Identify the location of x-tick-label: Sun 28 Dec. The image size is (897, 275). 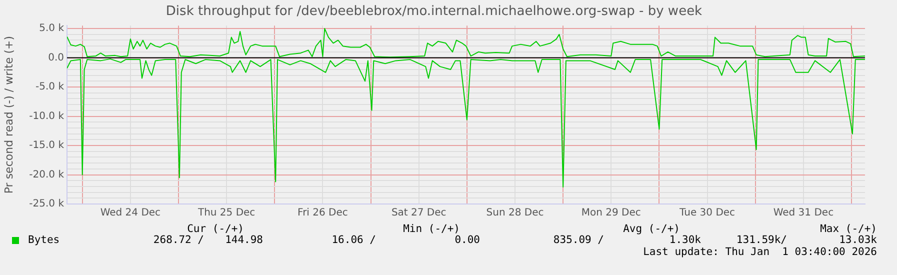
(515, 213).